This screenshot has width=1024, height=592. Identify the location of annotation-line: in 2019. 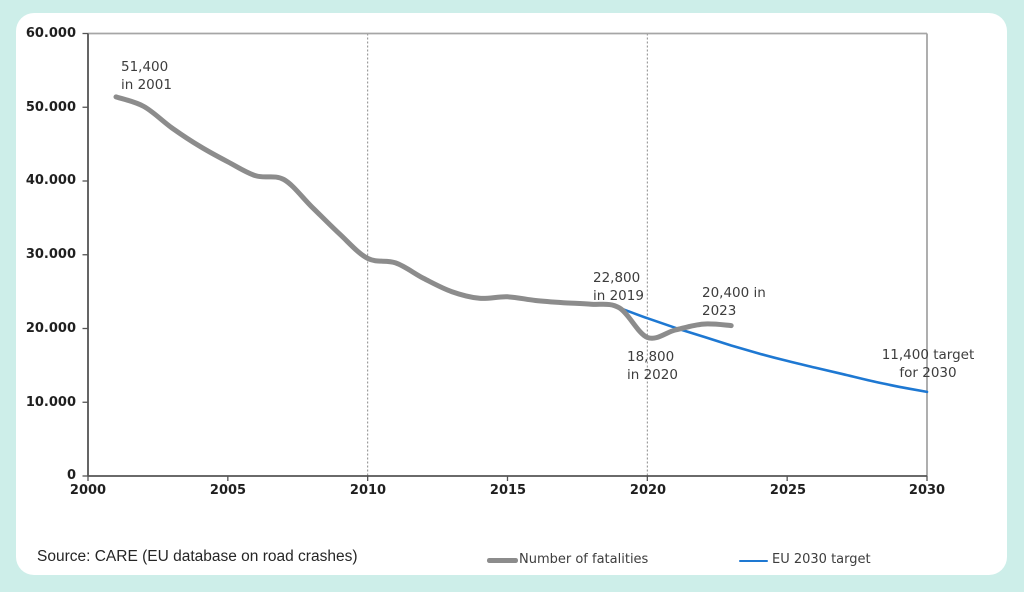
(618, 295).